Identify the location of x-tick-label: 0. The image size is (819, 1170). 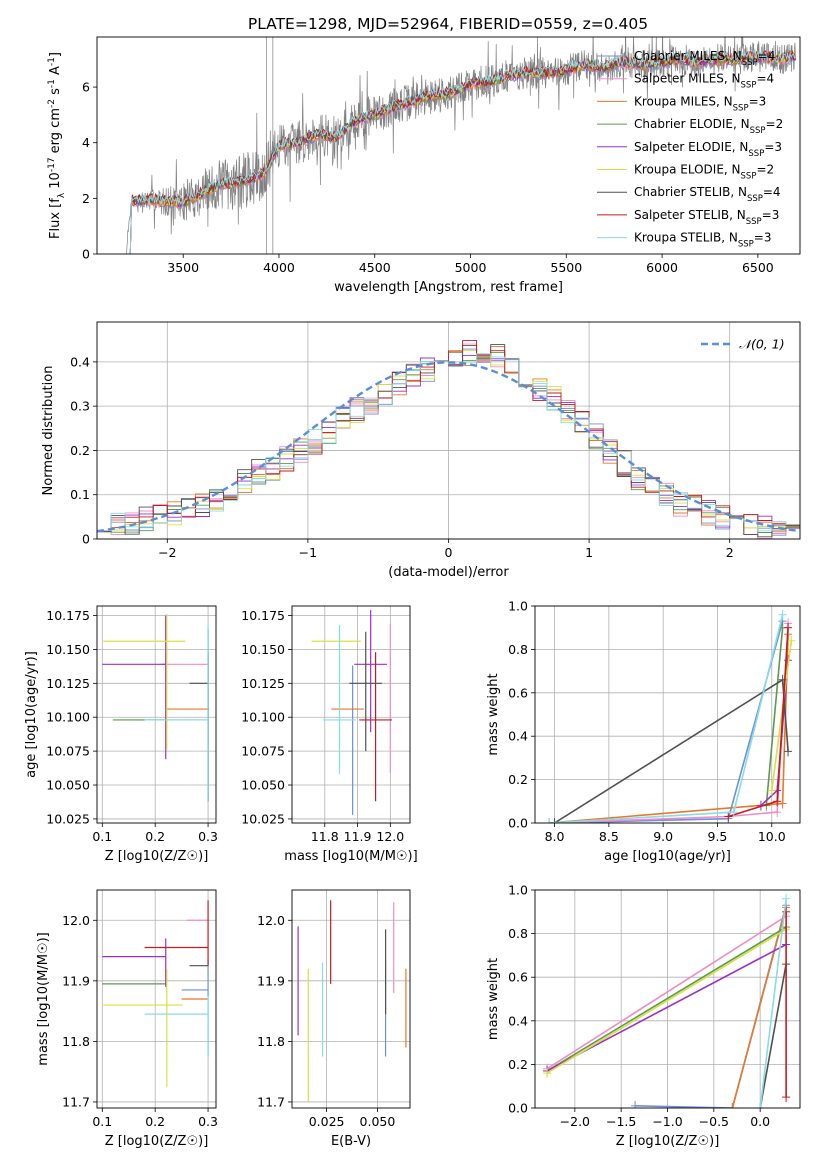
(449, 552).